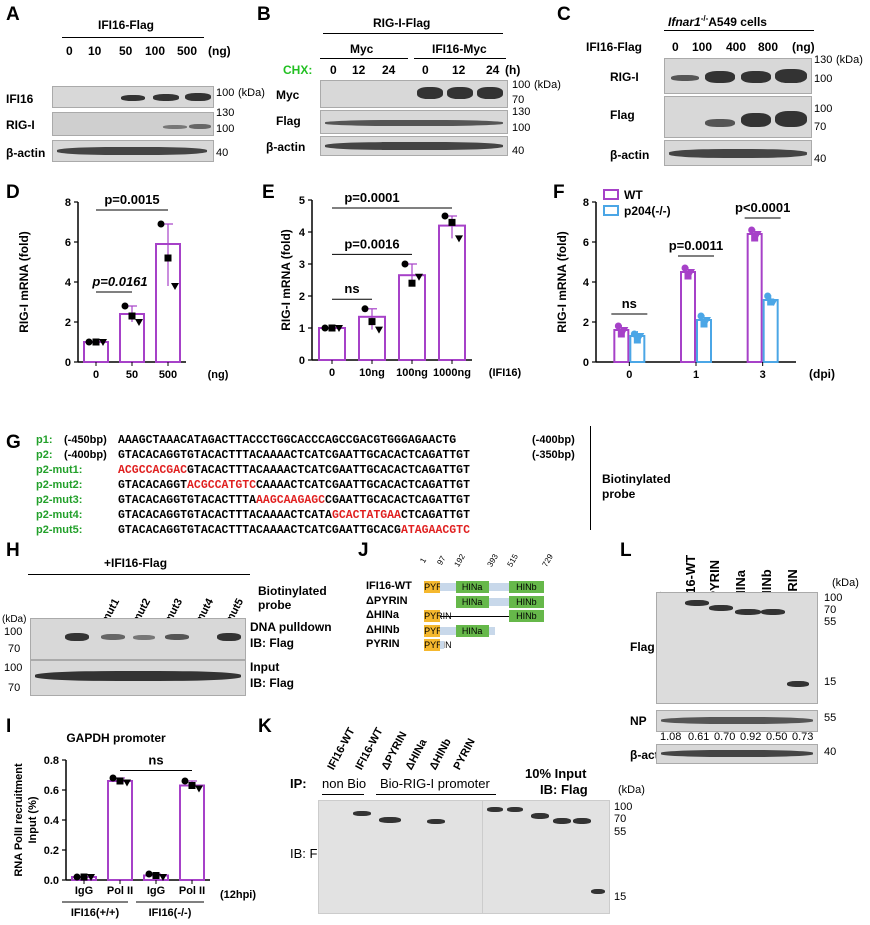  What do you see at coordinates (371, 243) in the screenshot?
I see `p-value: p=0.0016` at bounding box center [371, 243].